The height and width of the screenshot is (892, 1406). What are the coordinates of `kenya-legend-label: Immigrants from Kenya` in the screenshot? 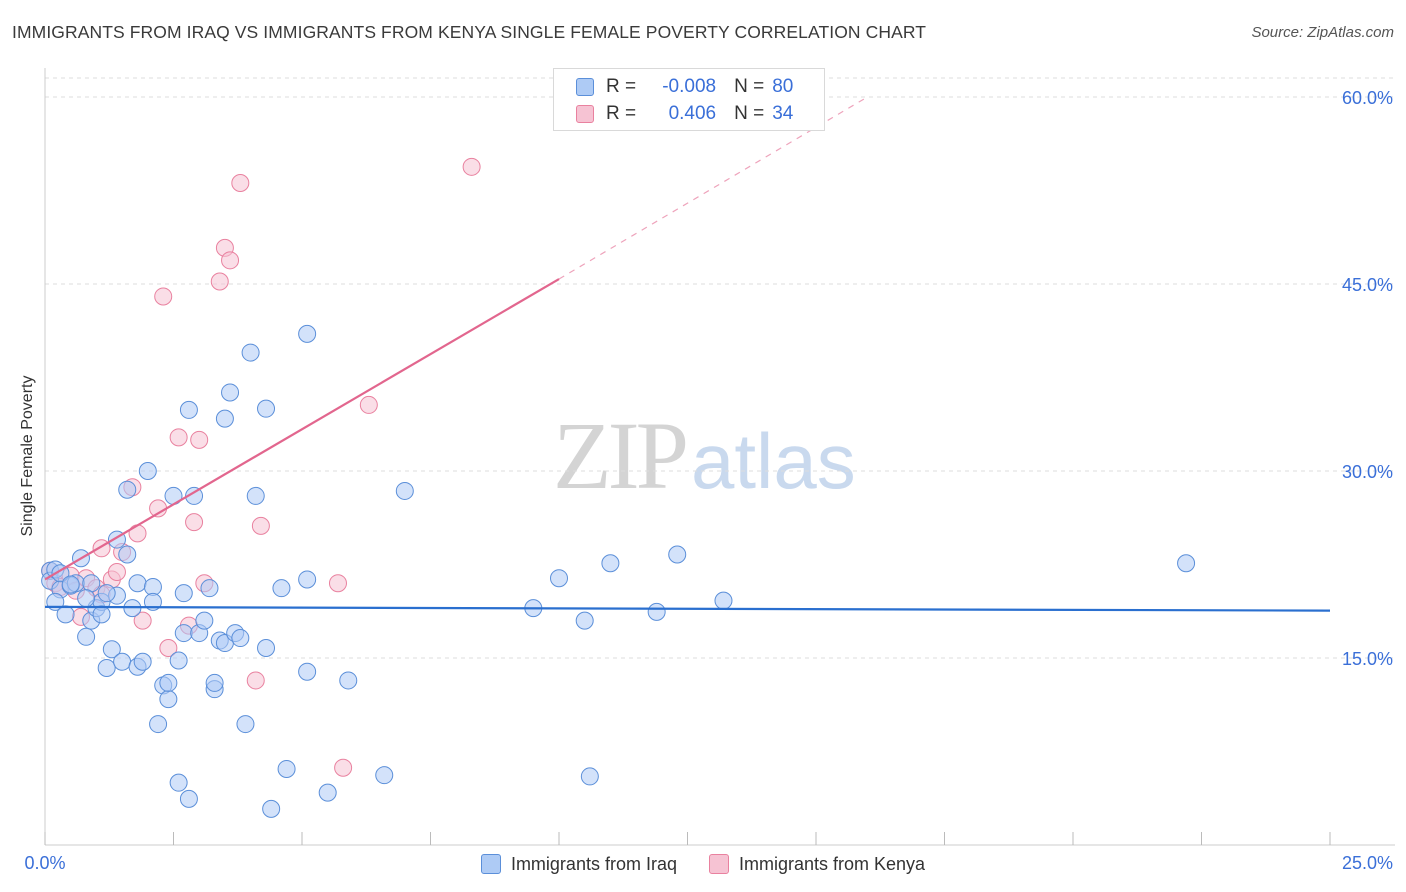 It's located at (832, 863).